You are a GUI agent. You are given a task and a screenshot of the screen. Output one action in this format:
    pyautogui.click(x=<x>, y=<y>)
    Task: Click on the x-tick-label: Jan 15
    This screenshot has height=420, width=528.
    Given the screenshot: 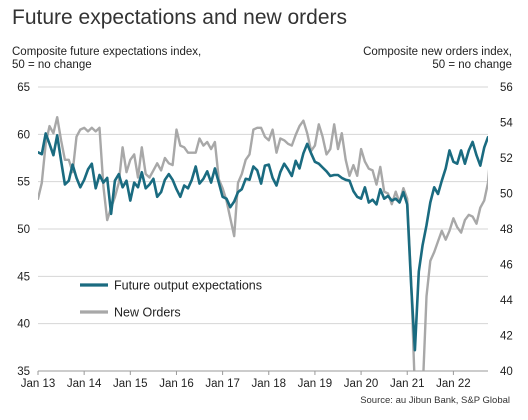 What is the action you would take?
    pyautogui.click(x=130, y=384)
    